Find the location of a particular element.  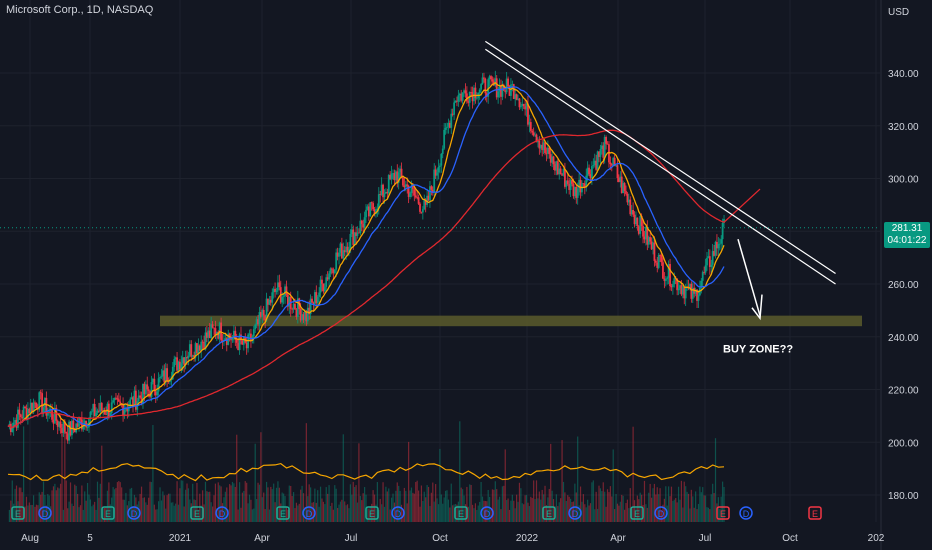

dividend-marker: D is located at coordinates (222, 513).